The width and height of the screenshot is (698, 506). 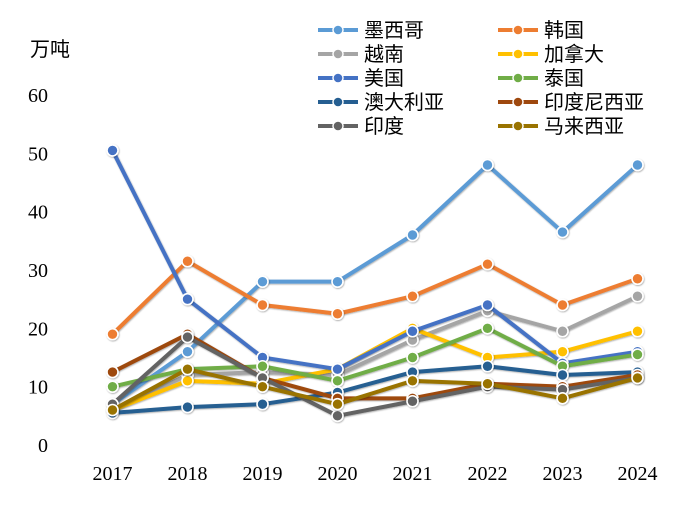 I want to click on legend-item: 加拿大, so click(x=551, y=54).